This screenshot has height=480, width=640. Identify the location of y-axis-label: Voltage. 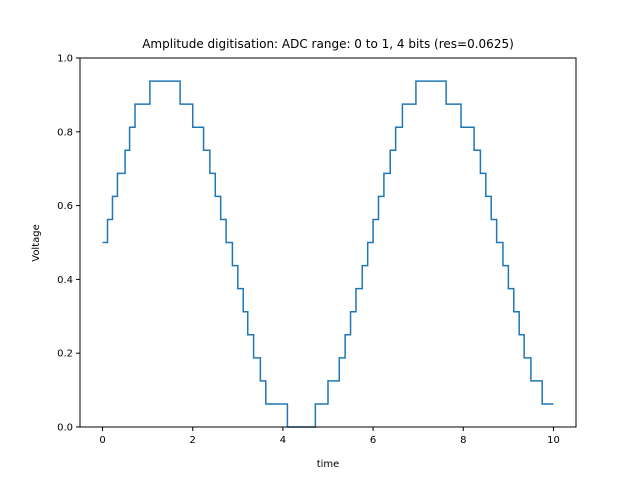
(36, 243).